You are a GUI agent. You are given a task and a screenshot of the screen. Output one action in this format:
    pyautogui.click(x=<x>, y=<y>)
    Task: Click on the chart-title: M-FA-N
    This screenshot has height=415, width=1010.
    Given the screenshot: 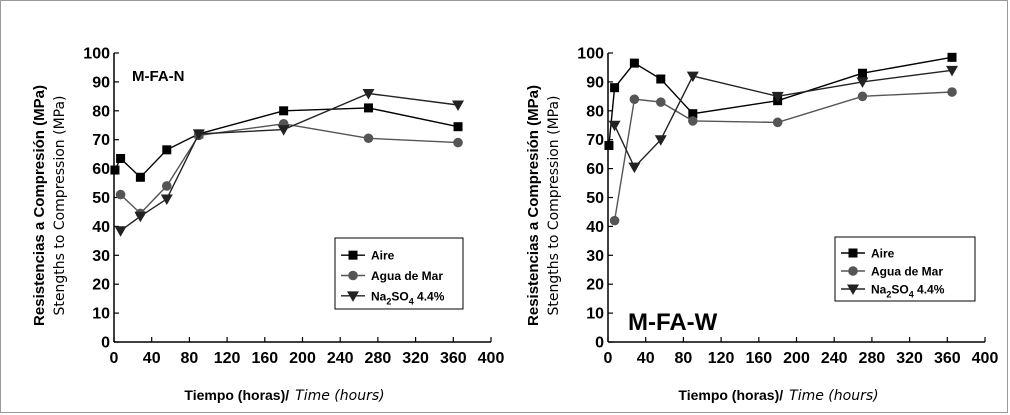 What is the action you would take?
    pyautogui.click(x=158, y=76)
    